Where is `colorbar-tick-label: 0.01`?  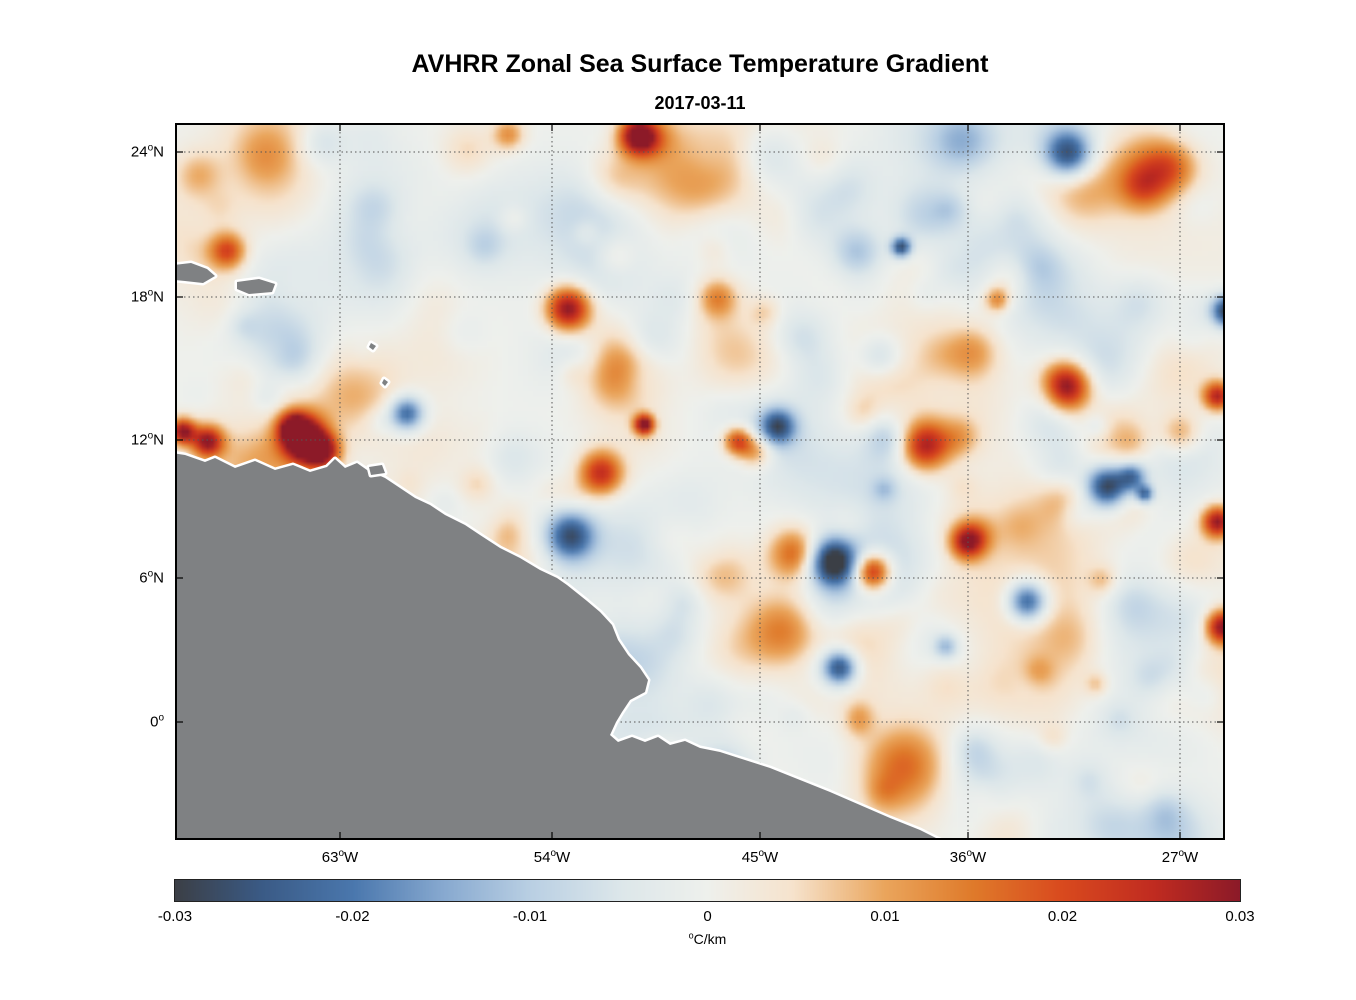
colorbar-tick-label: 0.01 is located at coordinates (885, 916).